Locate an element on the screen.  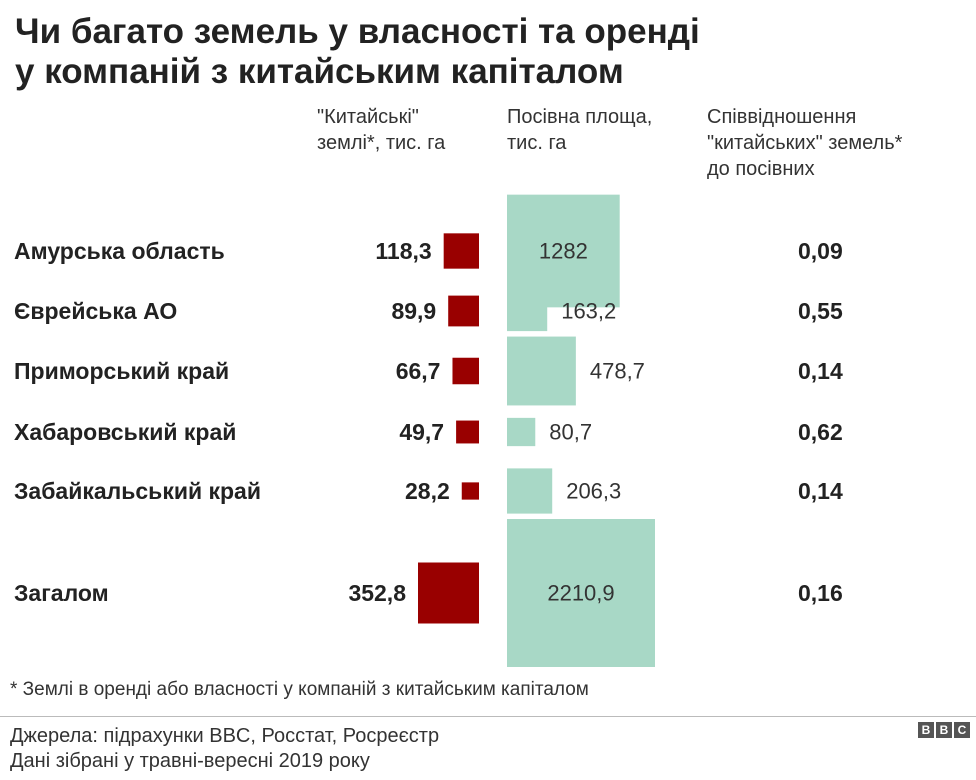
bbc-logo: B B C is located at coordinates (944, 730).